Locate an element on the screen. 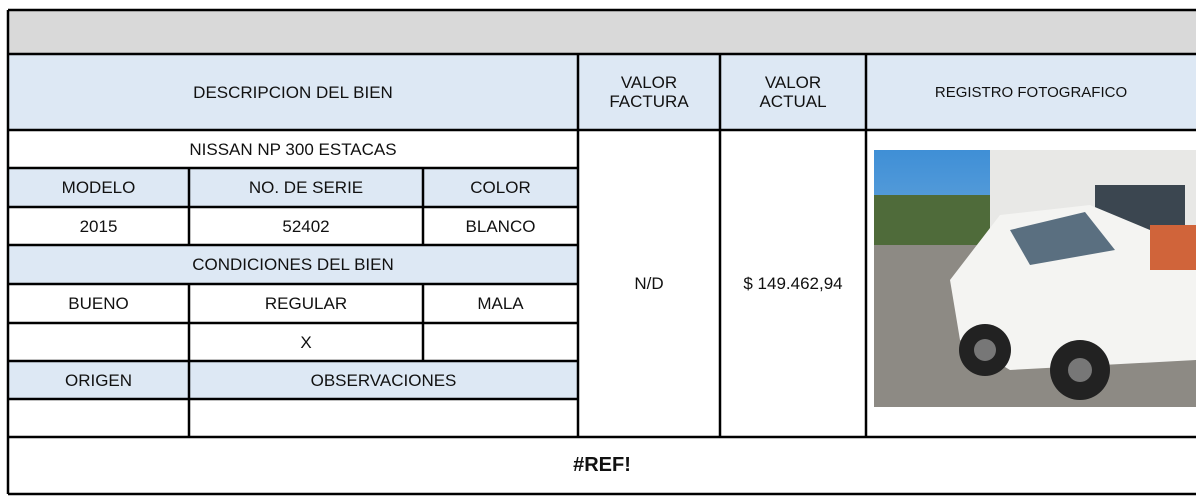  value-actual: $ 149.462,94 is located at coordinates (793, 283).